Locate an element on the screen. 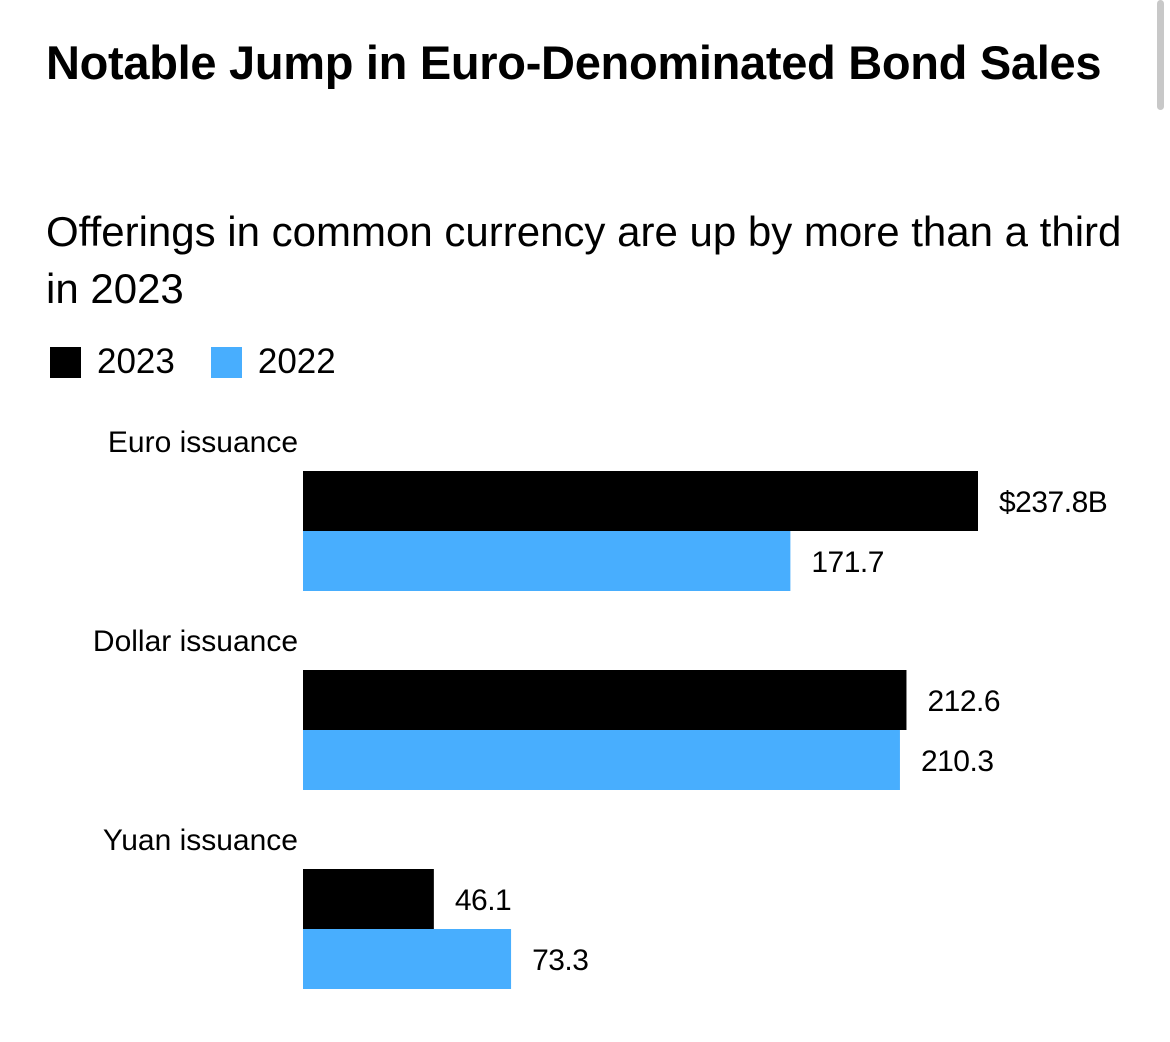 The width and height of the screenshot is (1170, 1042). data-label-euro-issuance-2022: 171.7 is located at coordinates (847, 562).